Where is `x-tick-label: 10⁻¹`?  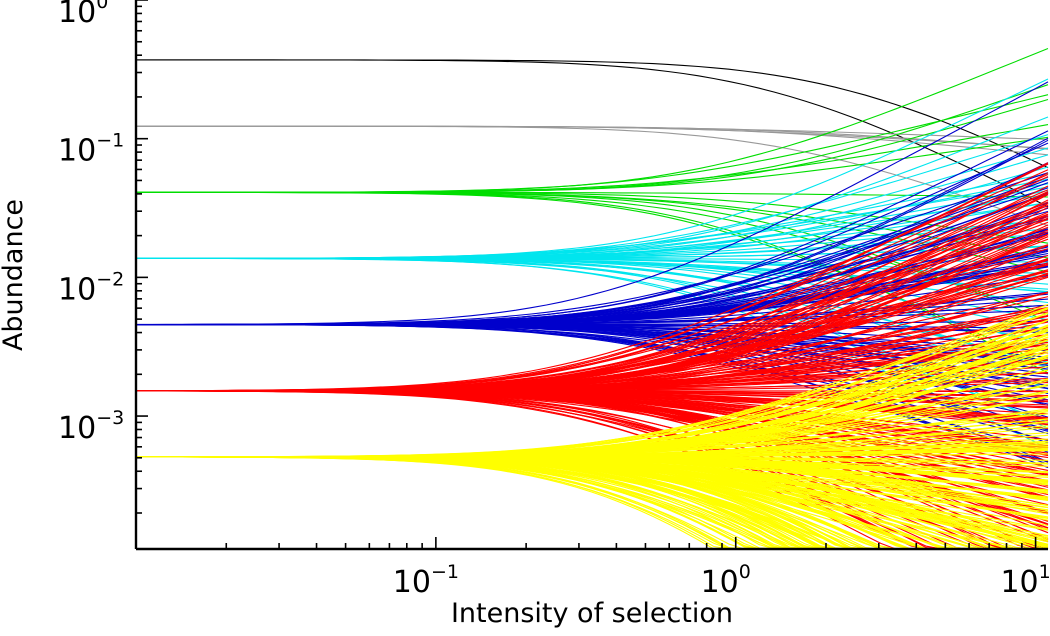 x-tick-label: 10⁻¹ is located at coordinates (426, 580).